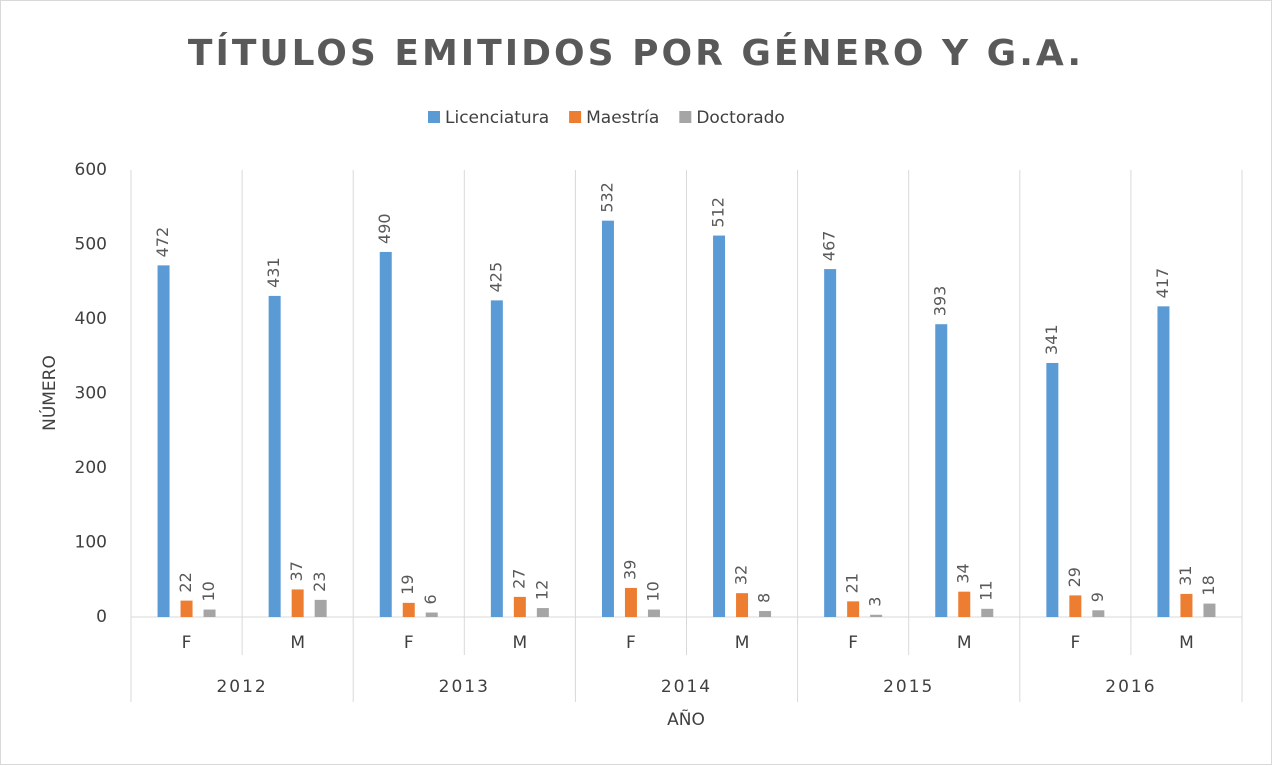  I want to click on data-label: 393, so click(940, 301).